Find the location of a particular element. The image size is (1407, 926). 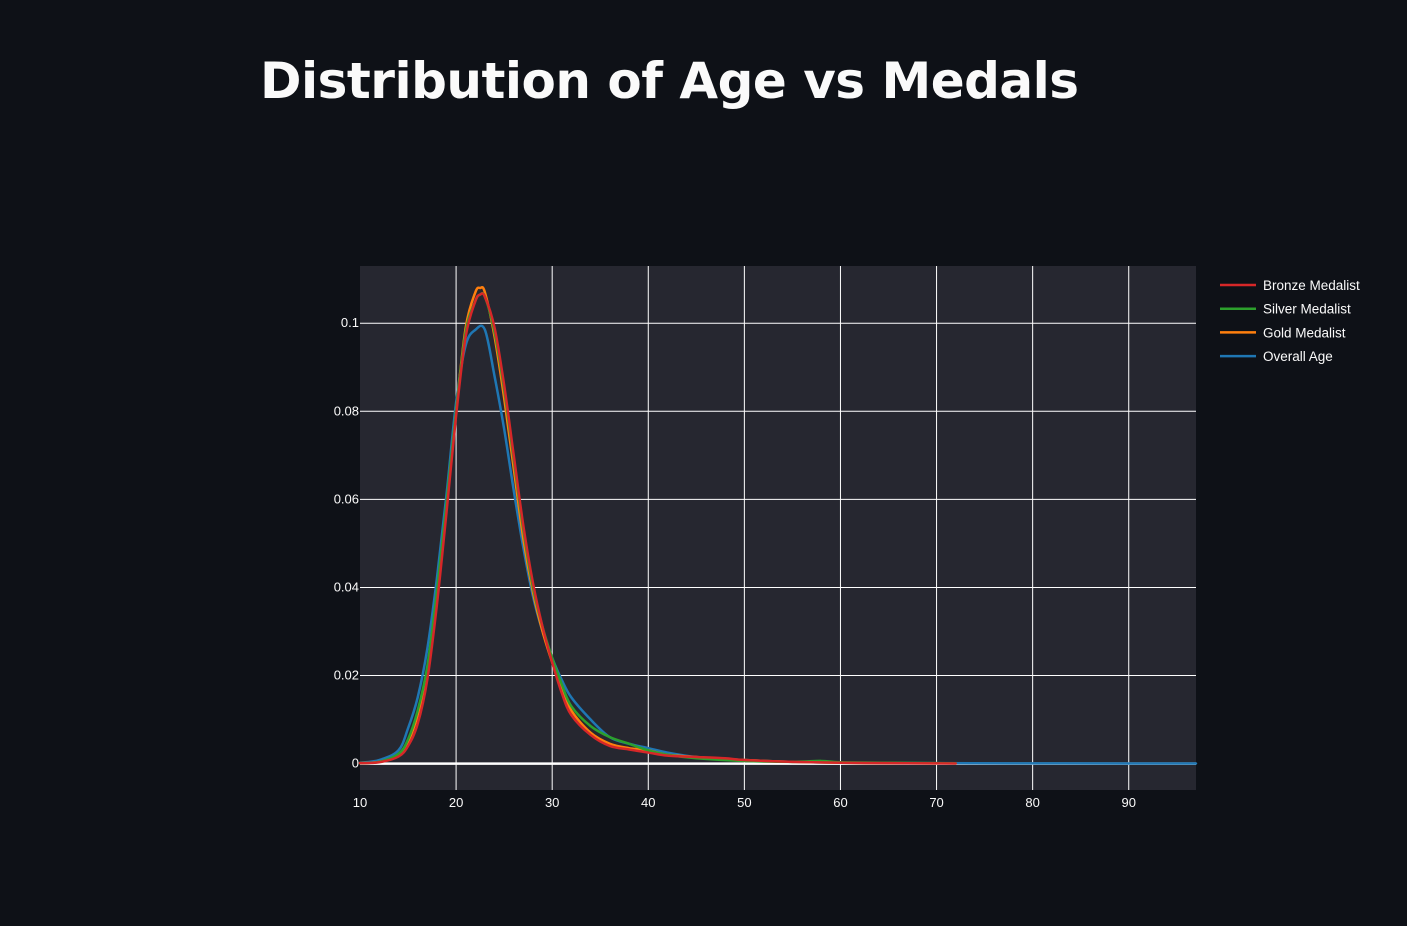

legend-label: Overall Age is located at coordinates (1298, 356).